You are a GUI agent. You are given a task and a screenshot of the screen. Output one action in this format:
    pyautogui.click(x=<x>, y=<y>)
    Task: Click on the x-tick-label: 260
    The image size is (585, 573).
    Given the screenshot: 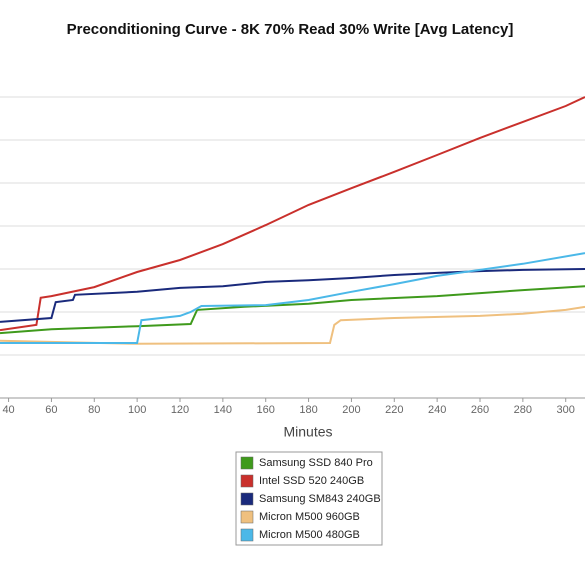 What is the action you would take?
    pyautogui.click(x=480, y=410)
    